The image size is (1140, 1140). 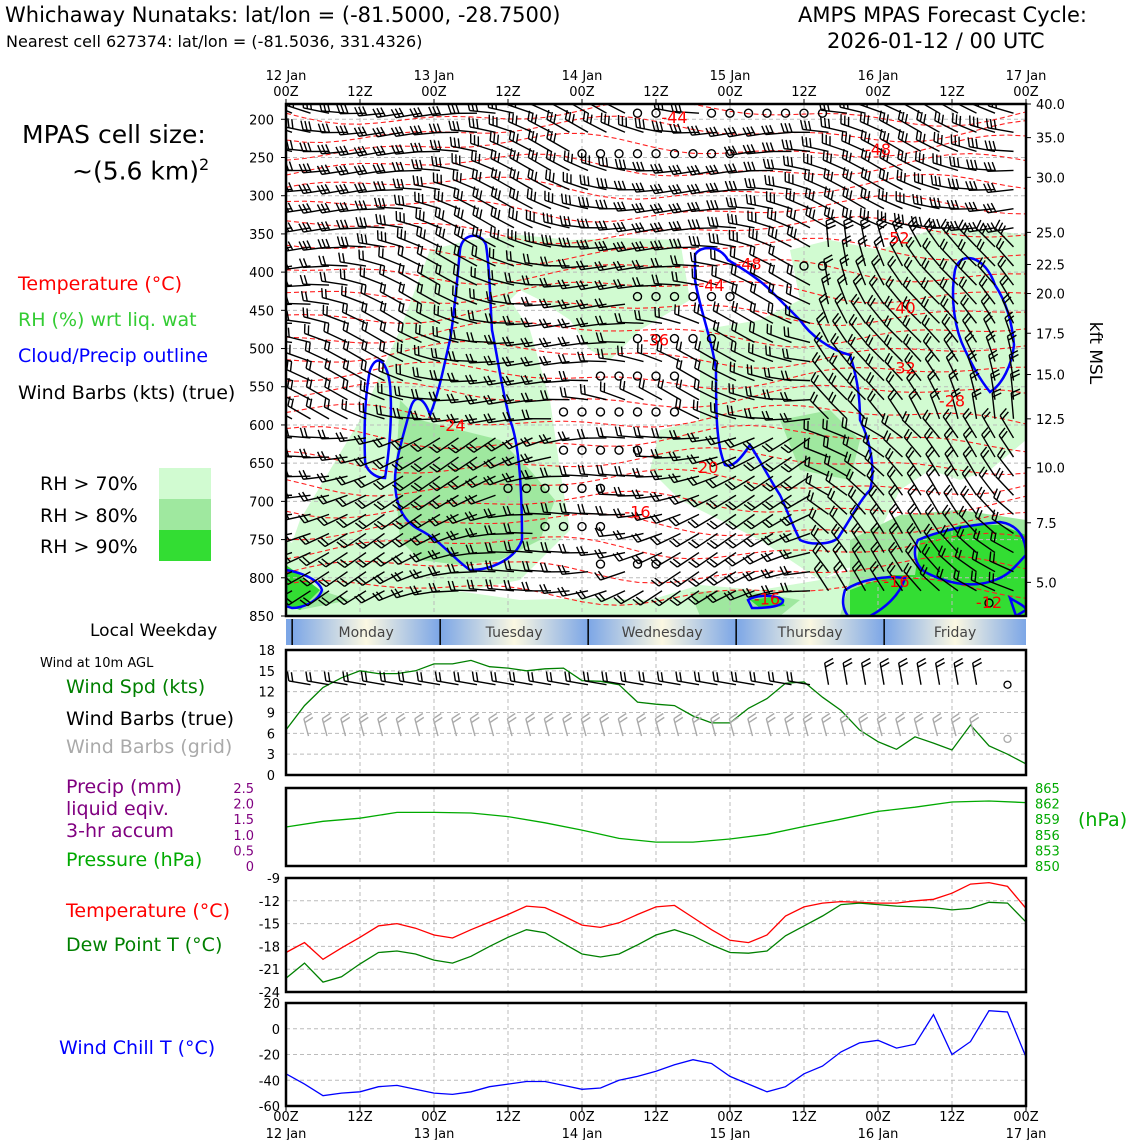 What do you see at coordinates (878, 76) in the screenshot?
I see `time-date-label: 16 Jan` at bounding box center [878, 76].